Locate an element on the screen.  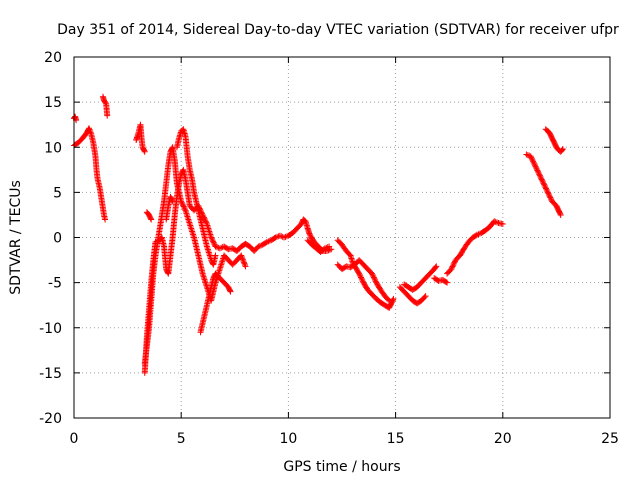
x-tick-label: 15 is located at coordinates (396, 439).